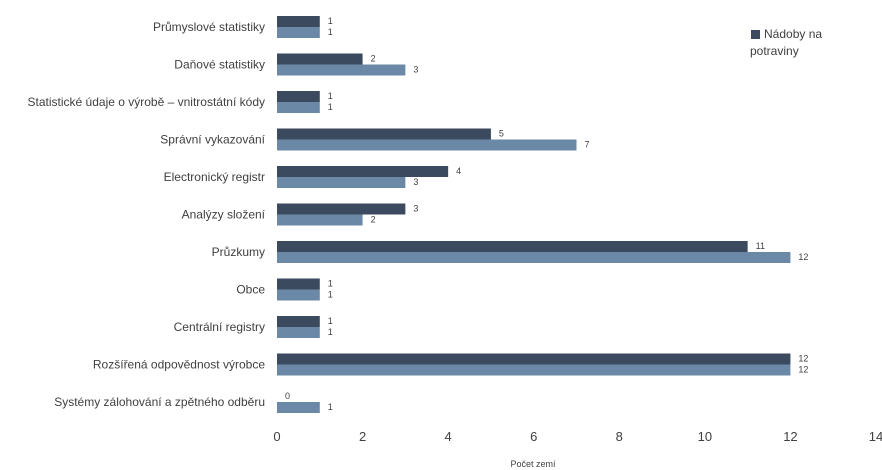 This screenshot has width=882, height=470. I want to click on legend-label-line1: Nádoby na, so click(793, 34).